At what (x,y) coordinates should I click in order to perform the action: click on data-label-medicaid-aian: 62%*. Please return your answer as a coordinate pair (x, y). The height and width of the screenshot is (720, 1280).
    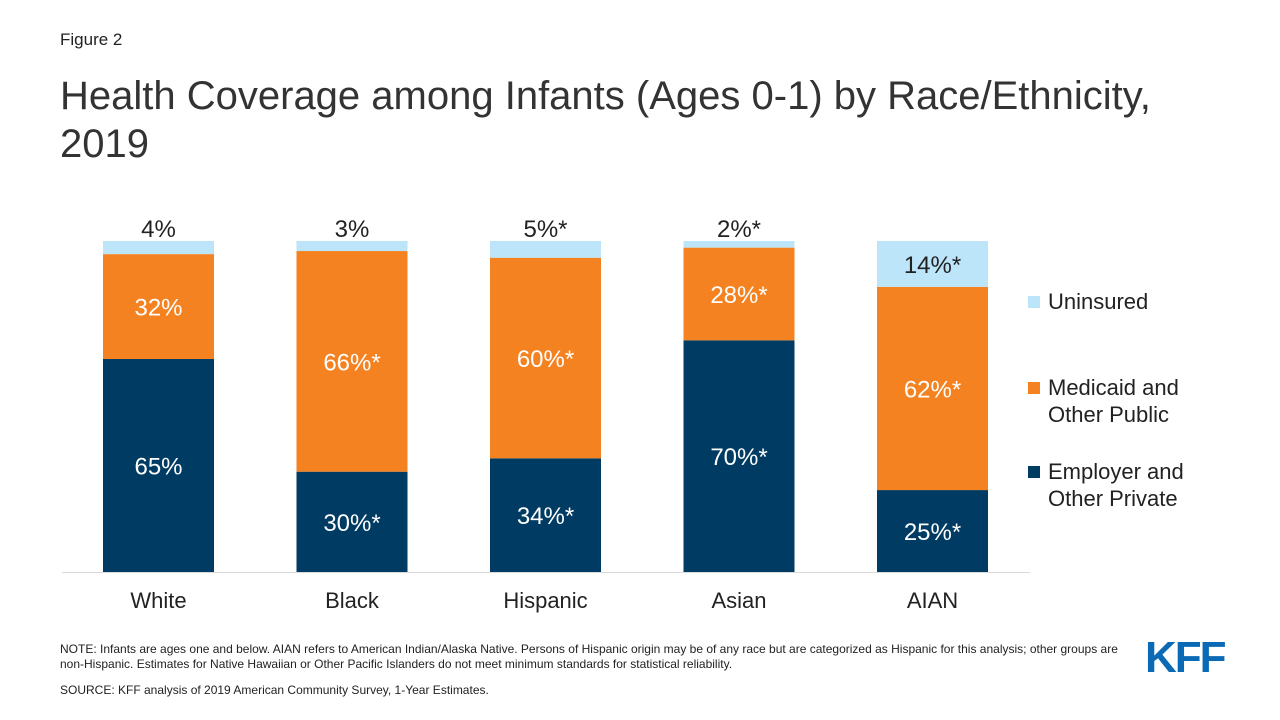
    Looking at the image, I should click on (932, 389).